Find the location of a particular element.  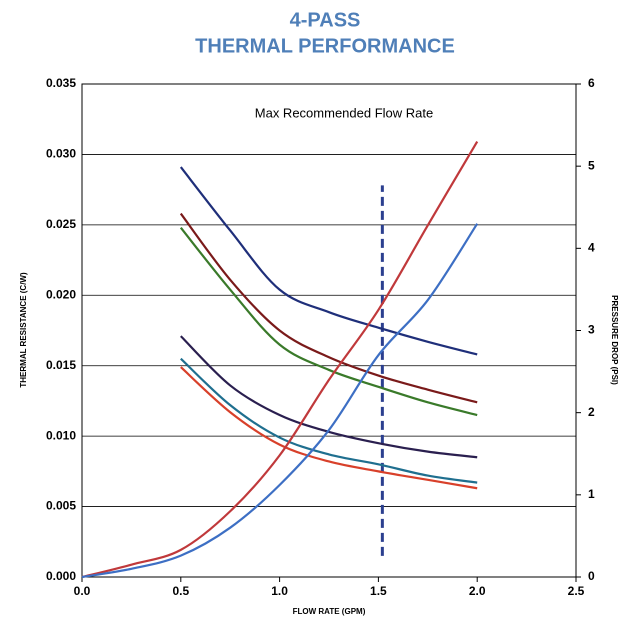

x-axis-label: FLOW RATE (GPM) is located at coordinates (329, 611).